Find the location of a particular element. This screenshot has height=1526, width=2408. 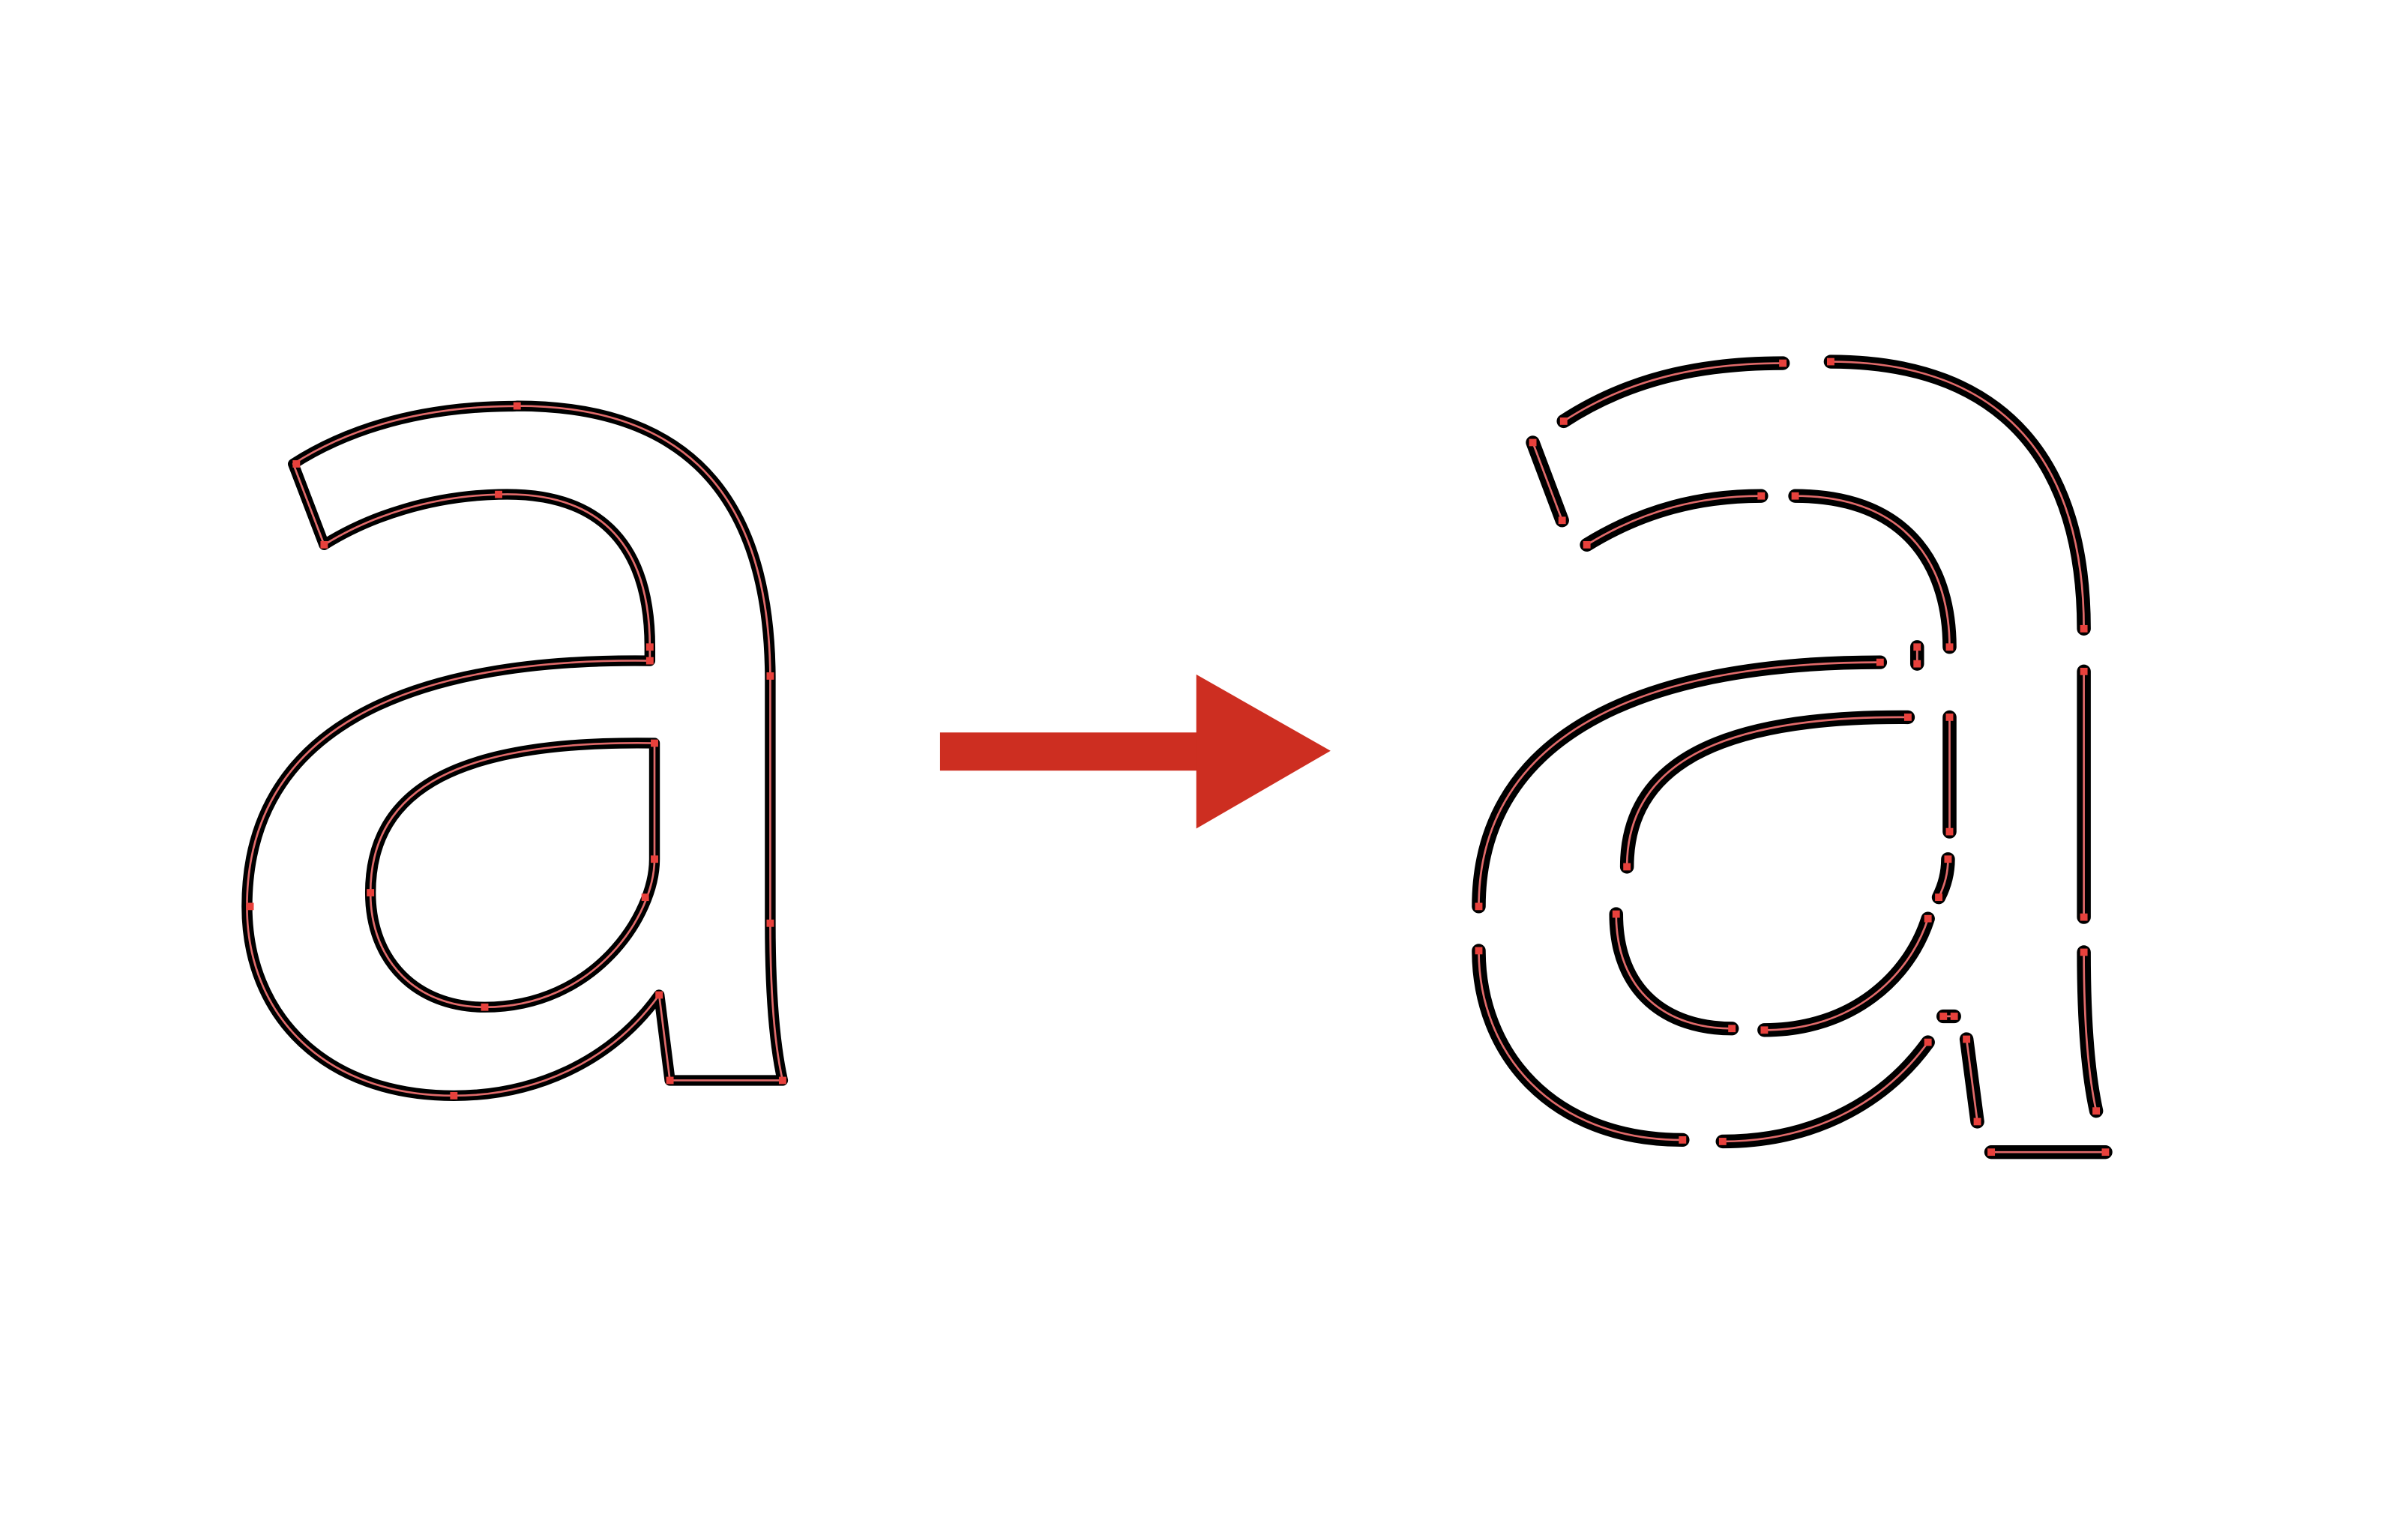

right-arrow-icon is located at coordinates (1135, 751).